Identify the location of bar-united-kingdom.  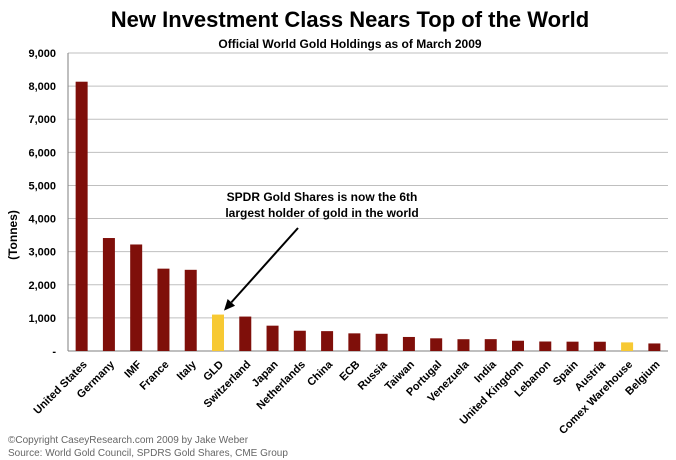
(518, 345).